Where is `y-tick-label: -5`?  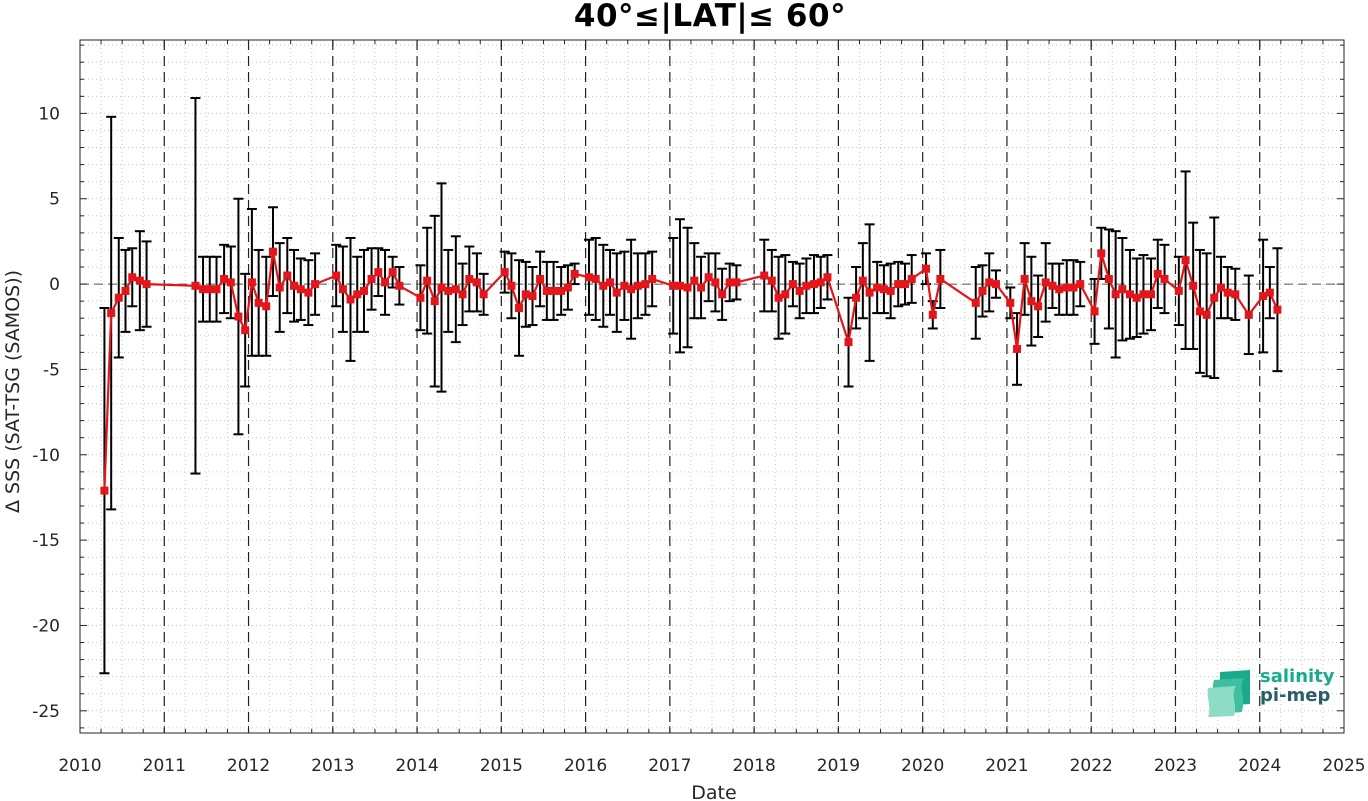
y-tick-label: -5 is located at coordinates (51, 370).